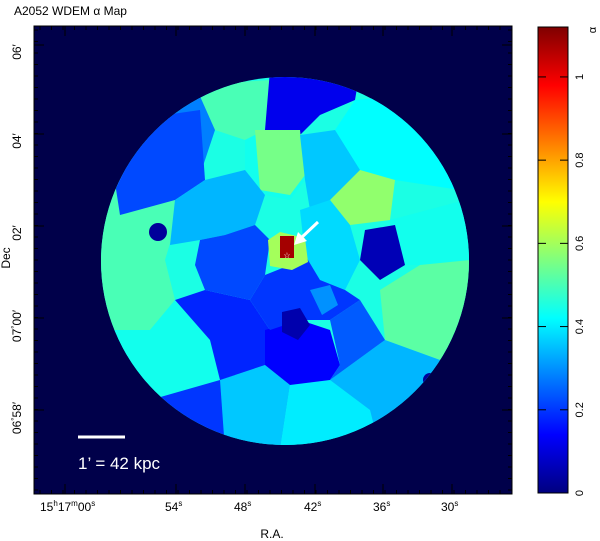 The height and width of the screenshot is (541, 600). I want to click on colorbar-ticks: 0 0.2 0.4 0.6 0.8 1, so click(562, 285).